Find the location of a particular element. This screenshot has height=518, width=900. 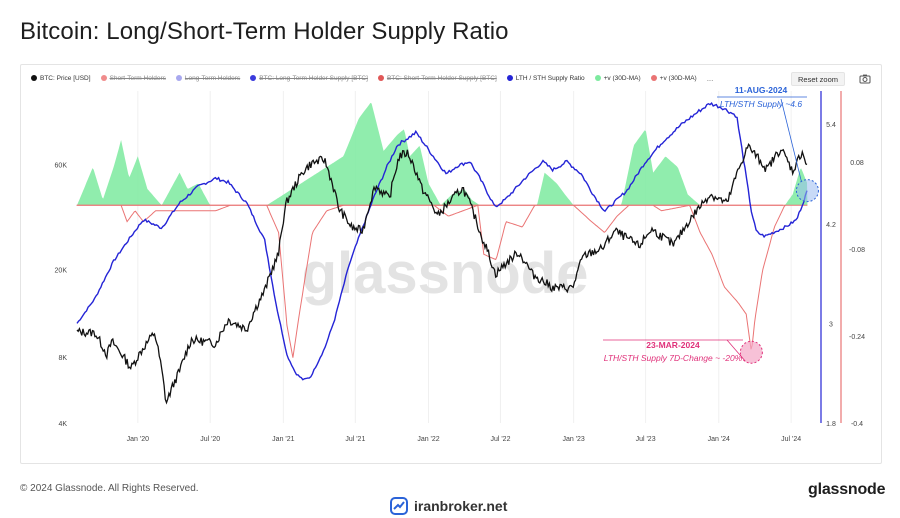

legend-swatch-short-term-holders is located at coordinates (103, 78).